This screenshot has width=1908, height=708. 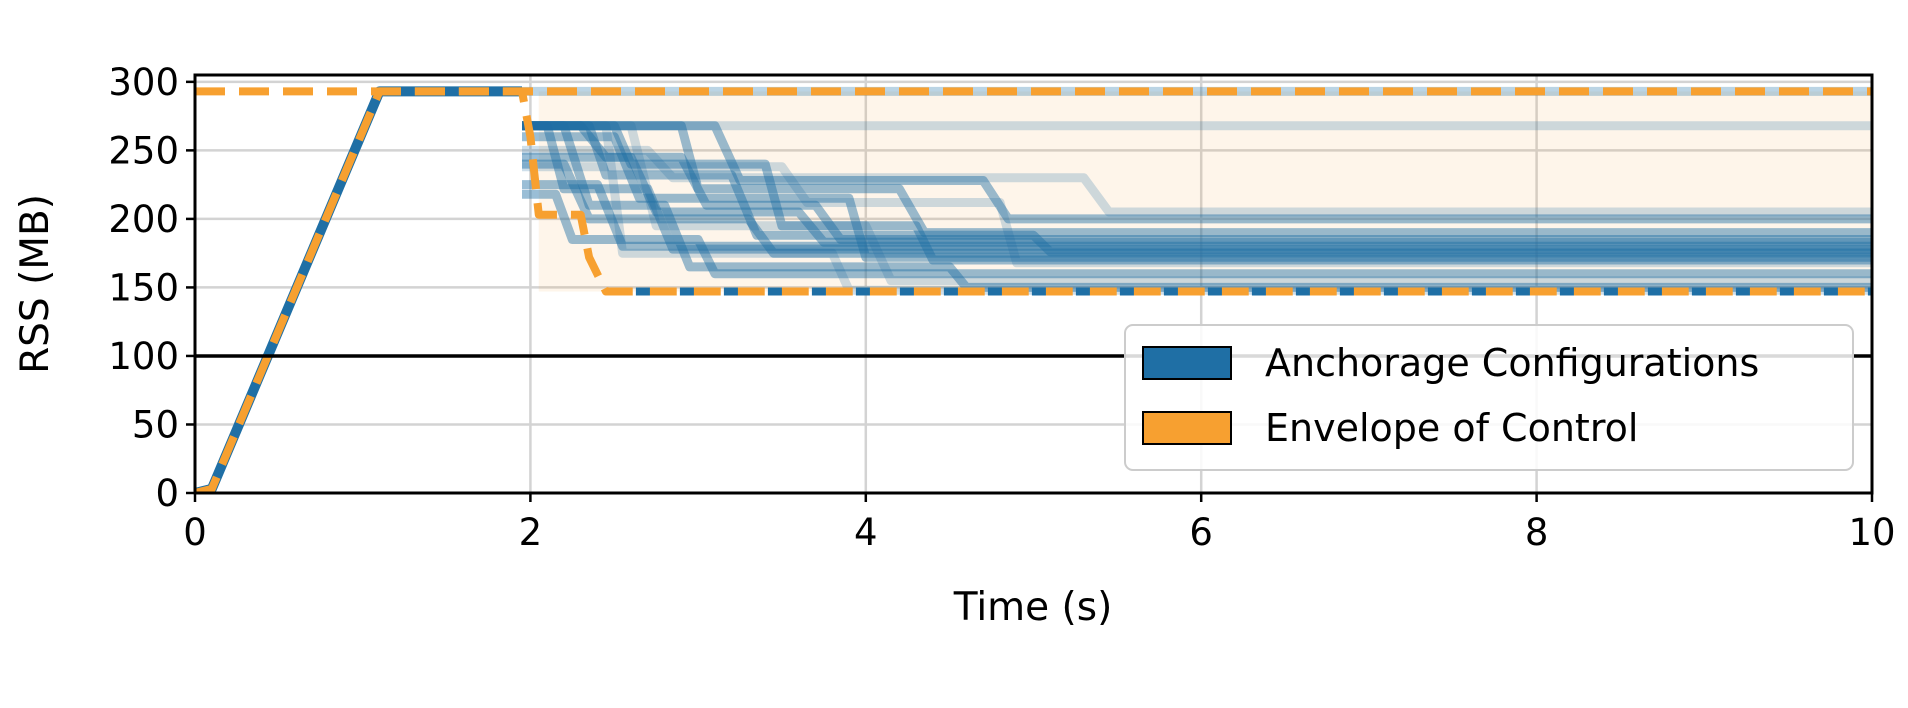 I want to click on x-axis-label: Time (s), so click(x=1033, y=607).